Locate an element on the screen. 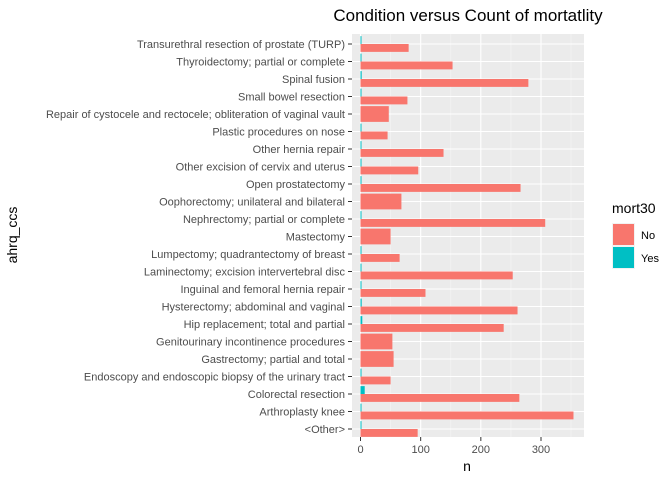  legend-title: mort30 is located at coordinates (634, 208).